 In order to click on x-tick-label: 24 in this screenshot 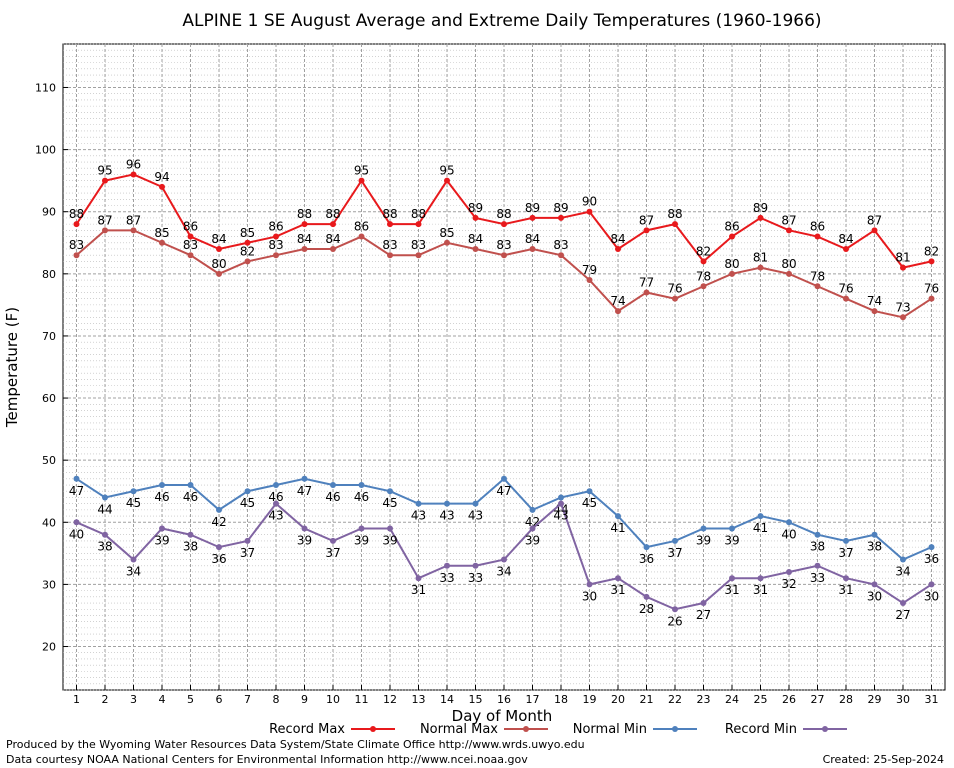, I will do `click(732, 699)`.